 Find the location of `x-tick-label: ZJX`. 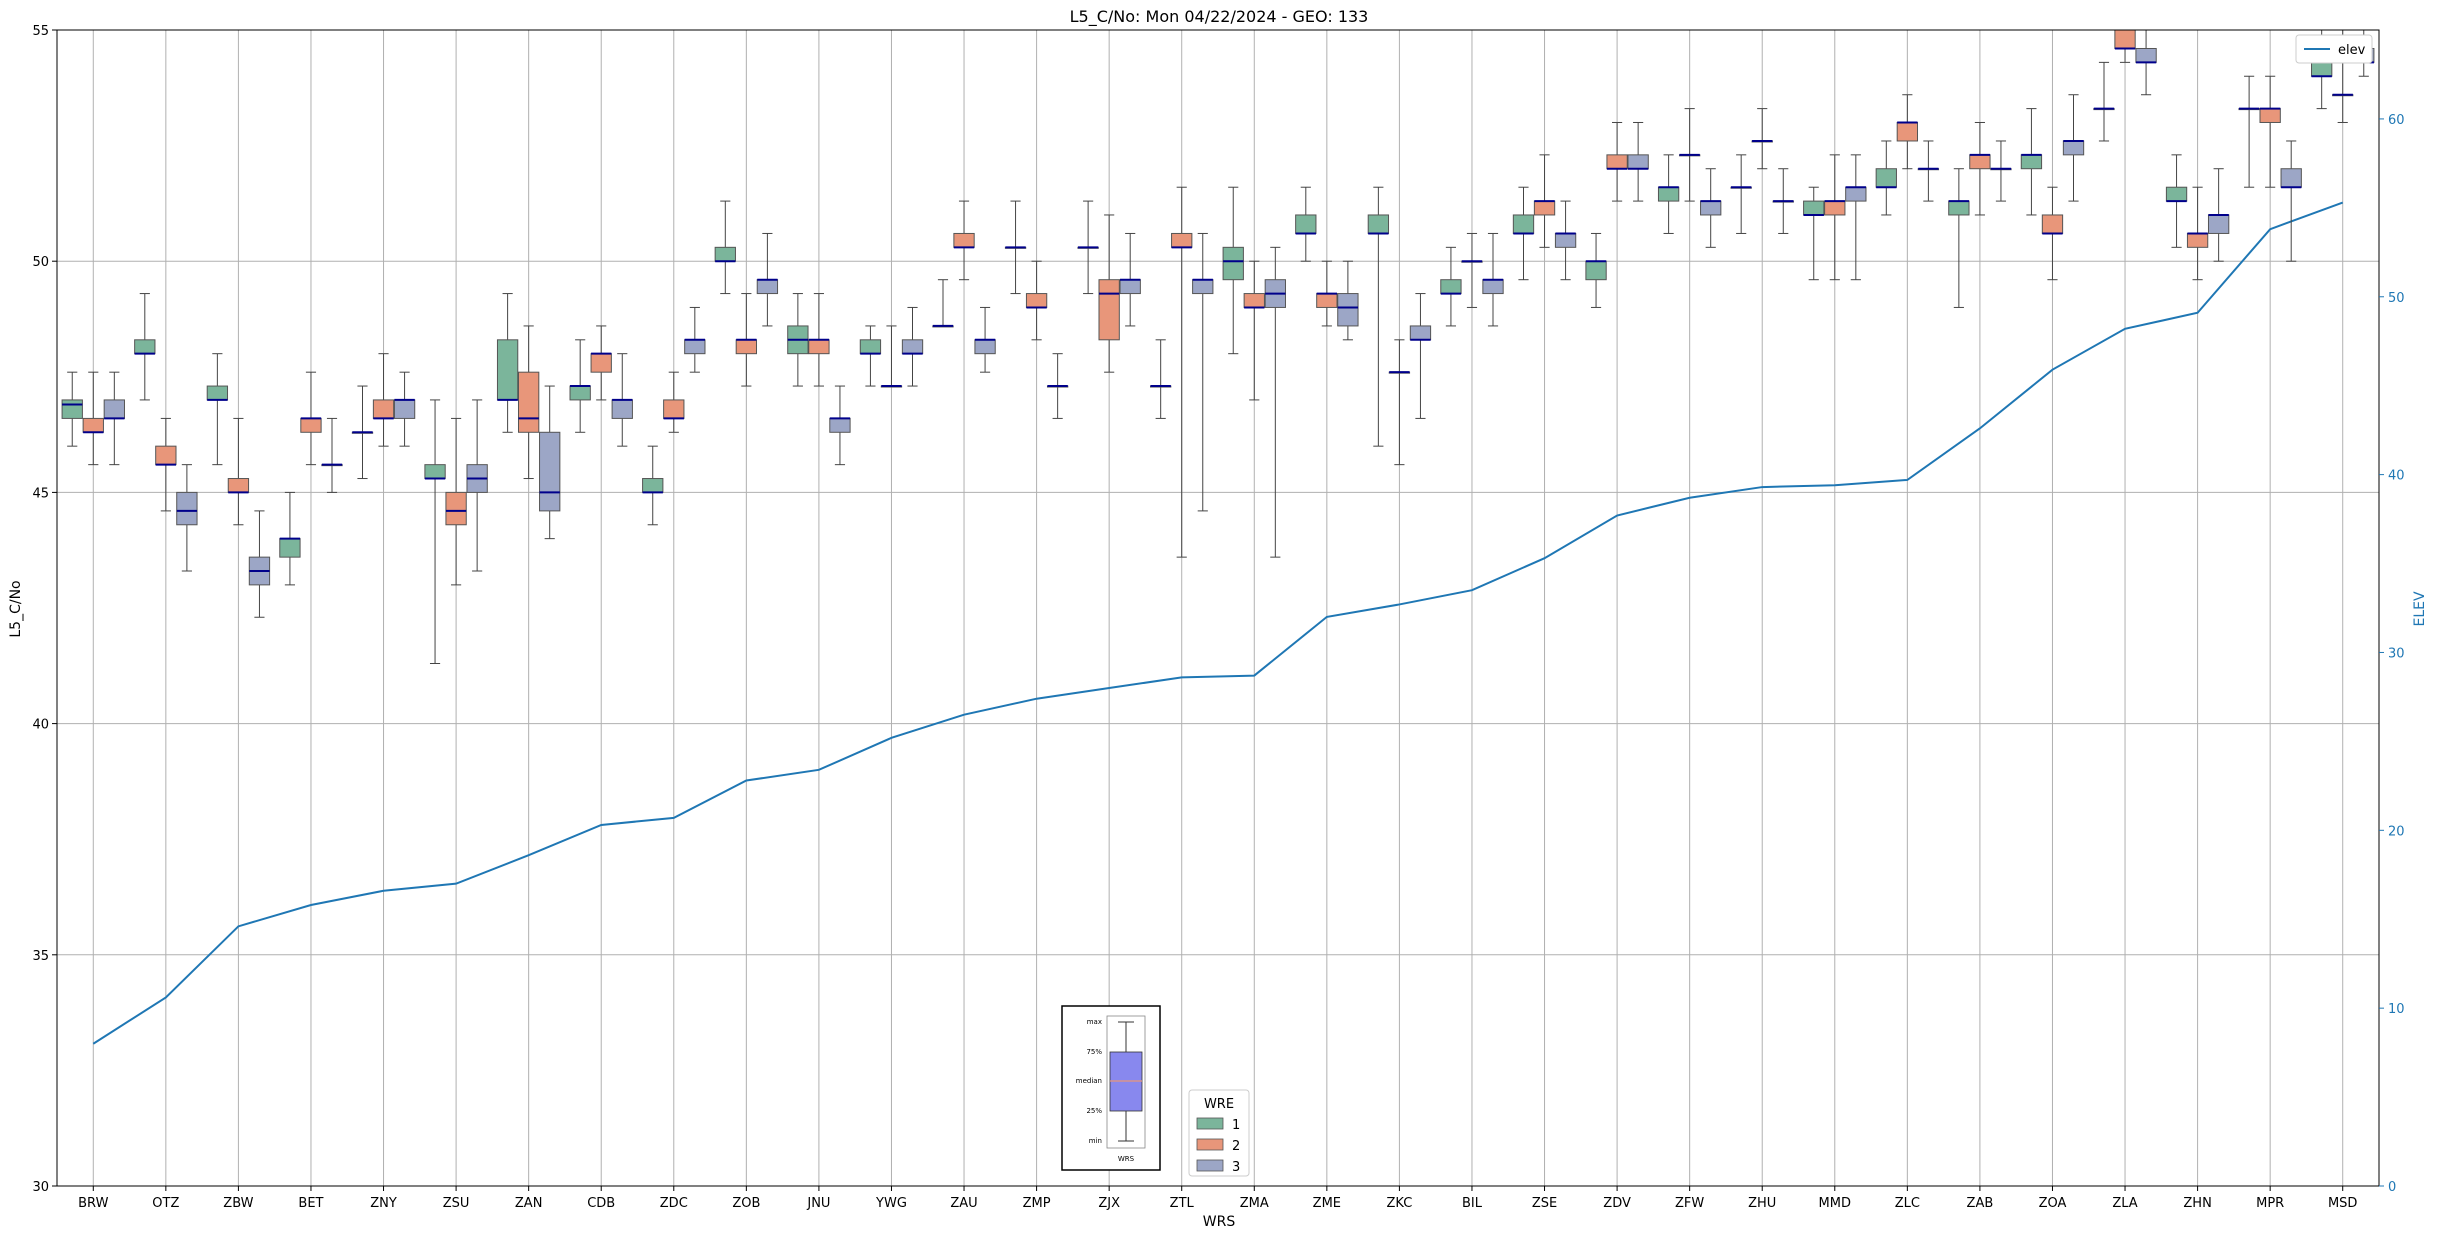

x-tick-label: ZJX is located at coordinates (1109, 1203).